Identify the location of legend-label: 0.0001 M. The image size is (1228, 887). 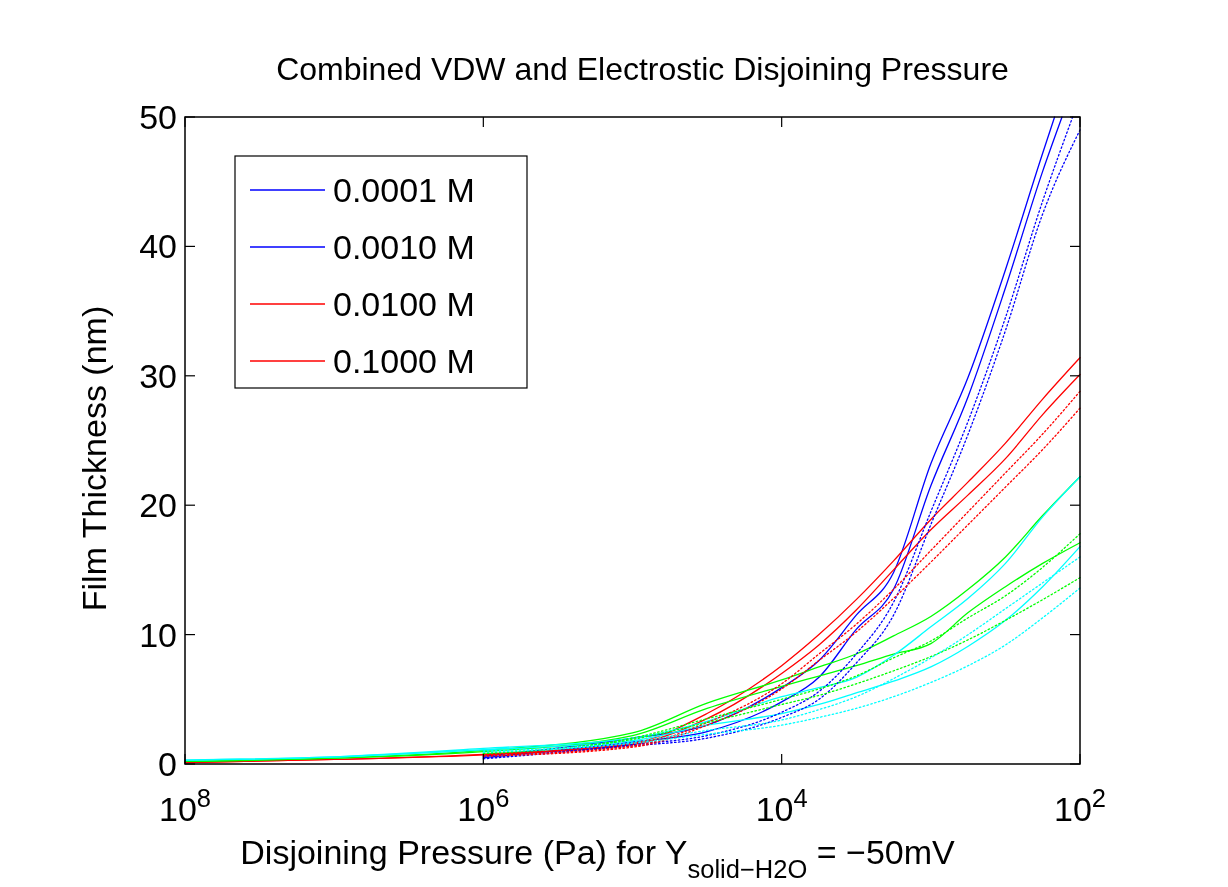
(404, 190).